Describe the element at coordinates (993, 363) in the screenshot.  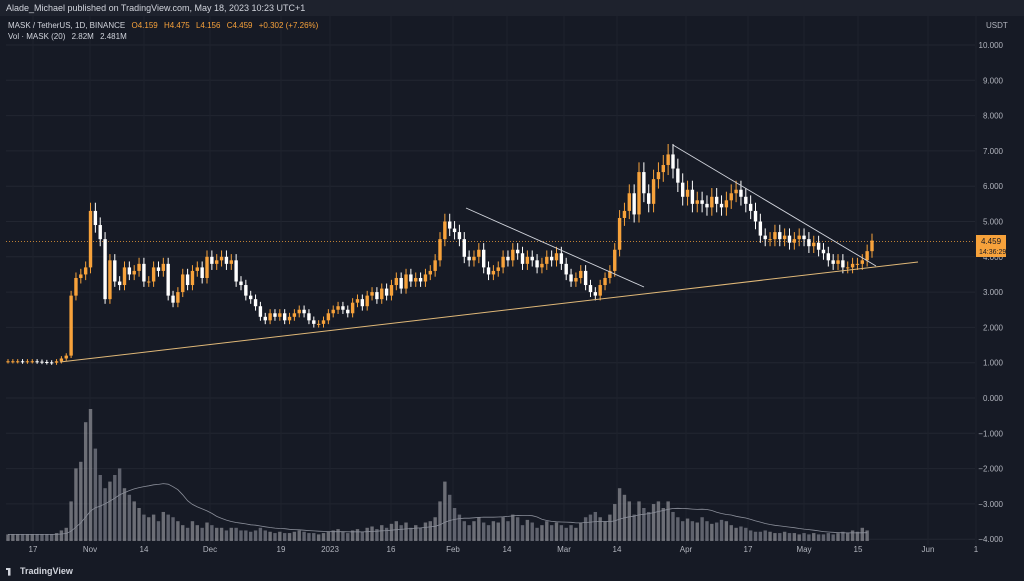
I see `y-tick-label: 1.000` at that location.